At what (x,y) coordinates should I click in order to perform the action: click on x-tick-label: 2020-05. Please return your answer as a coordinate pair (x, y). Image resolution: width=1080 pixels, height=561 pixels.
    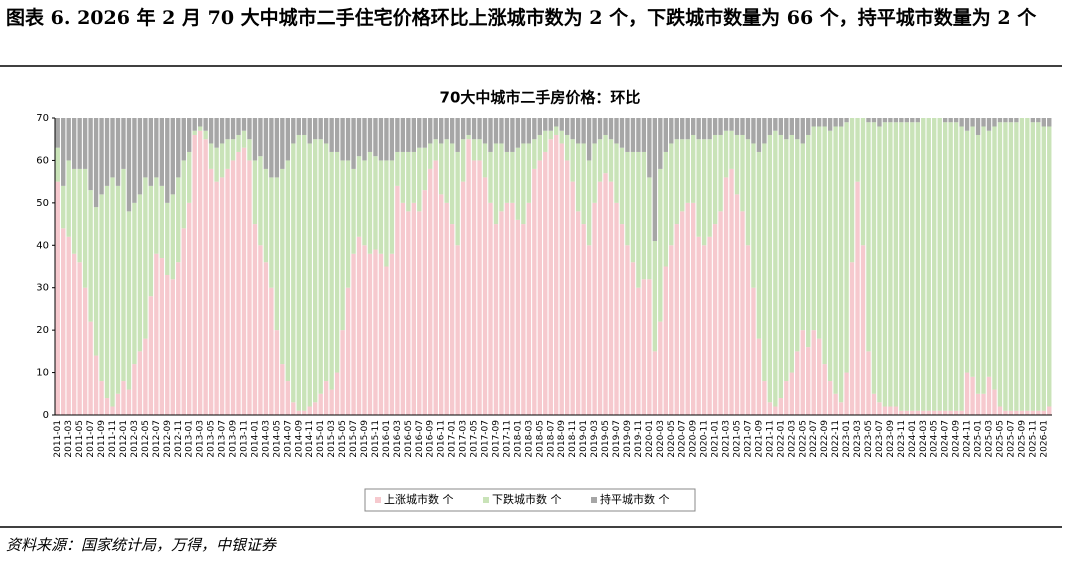
    Looking at the image, I should click on (672, 439).